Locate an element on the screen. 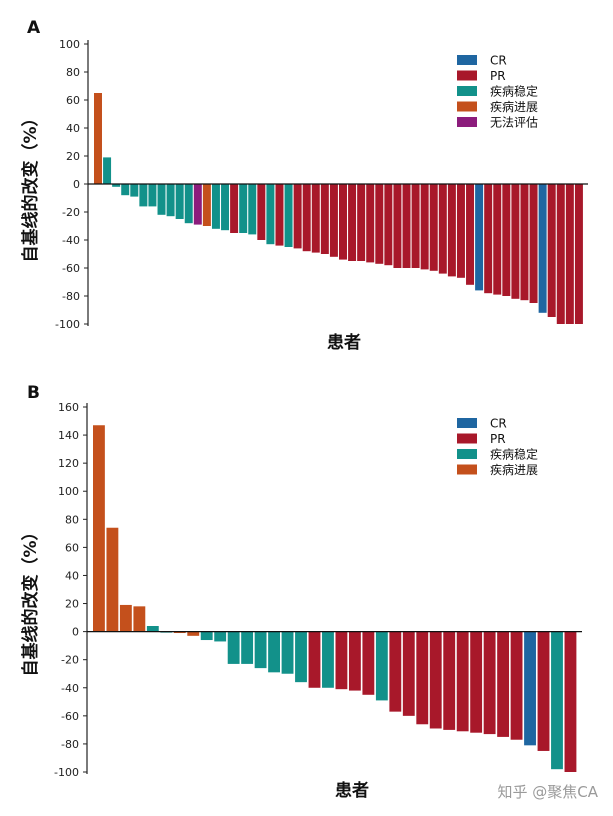 This screenshot has height=816, width=613. watermark: 知乎 @聚焦CA is located at coordinates (547, 792).